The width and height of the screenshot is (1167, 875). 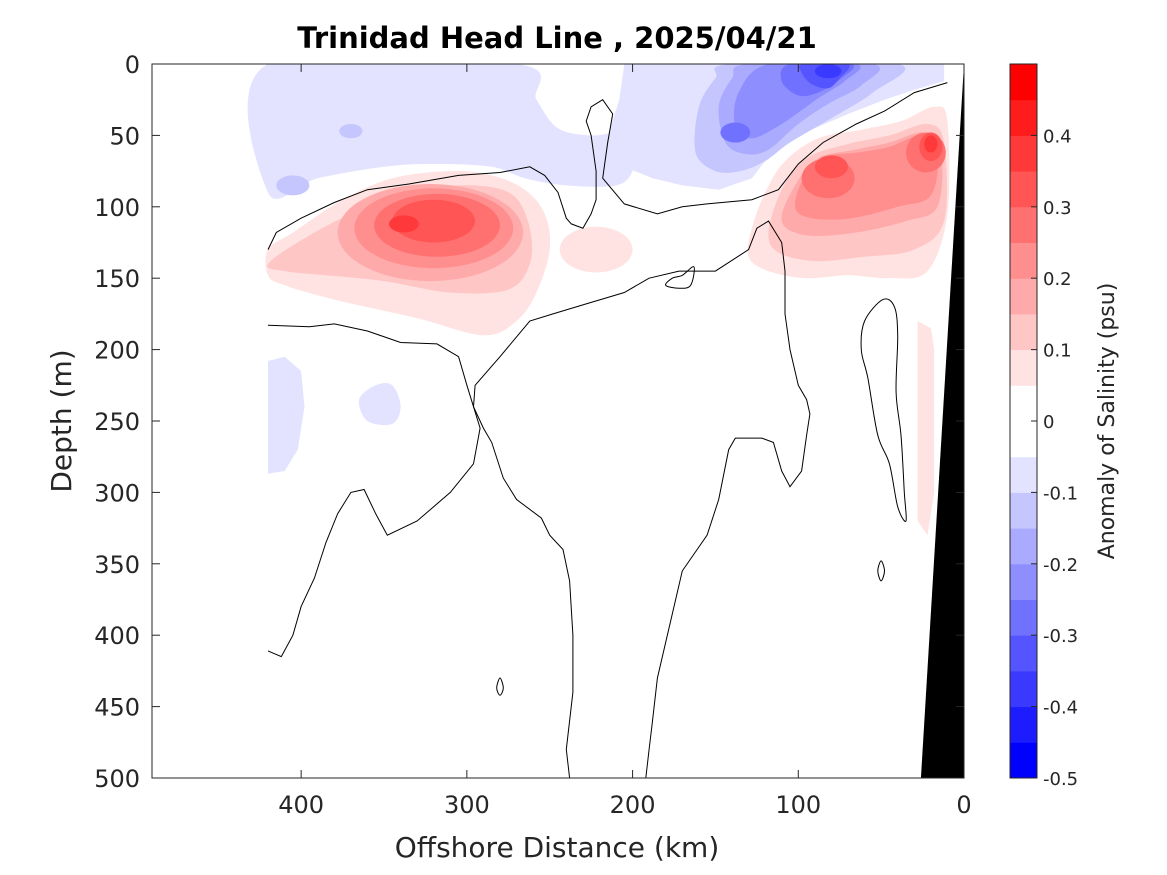 What do you see at coordinates (1057, 208) in the screenshot?
I see `colorbar-tick-label: 0.3` at bounding box center [1057, 208].